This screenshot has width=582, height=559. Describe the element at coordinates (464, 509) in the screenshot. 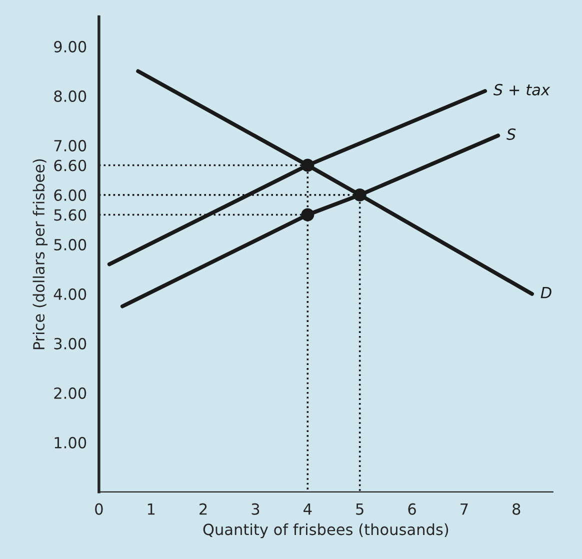

I see `x-tick-label: 7` at that location.